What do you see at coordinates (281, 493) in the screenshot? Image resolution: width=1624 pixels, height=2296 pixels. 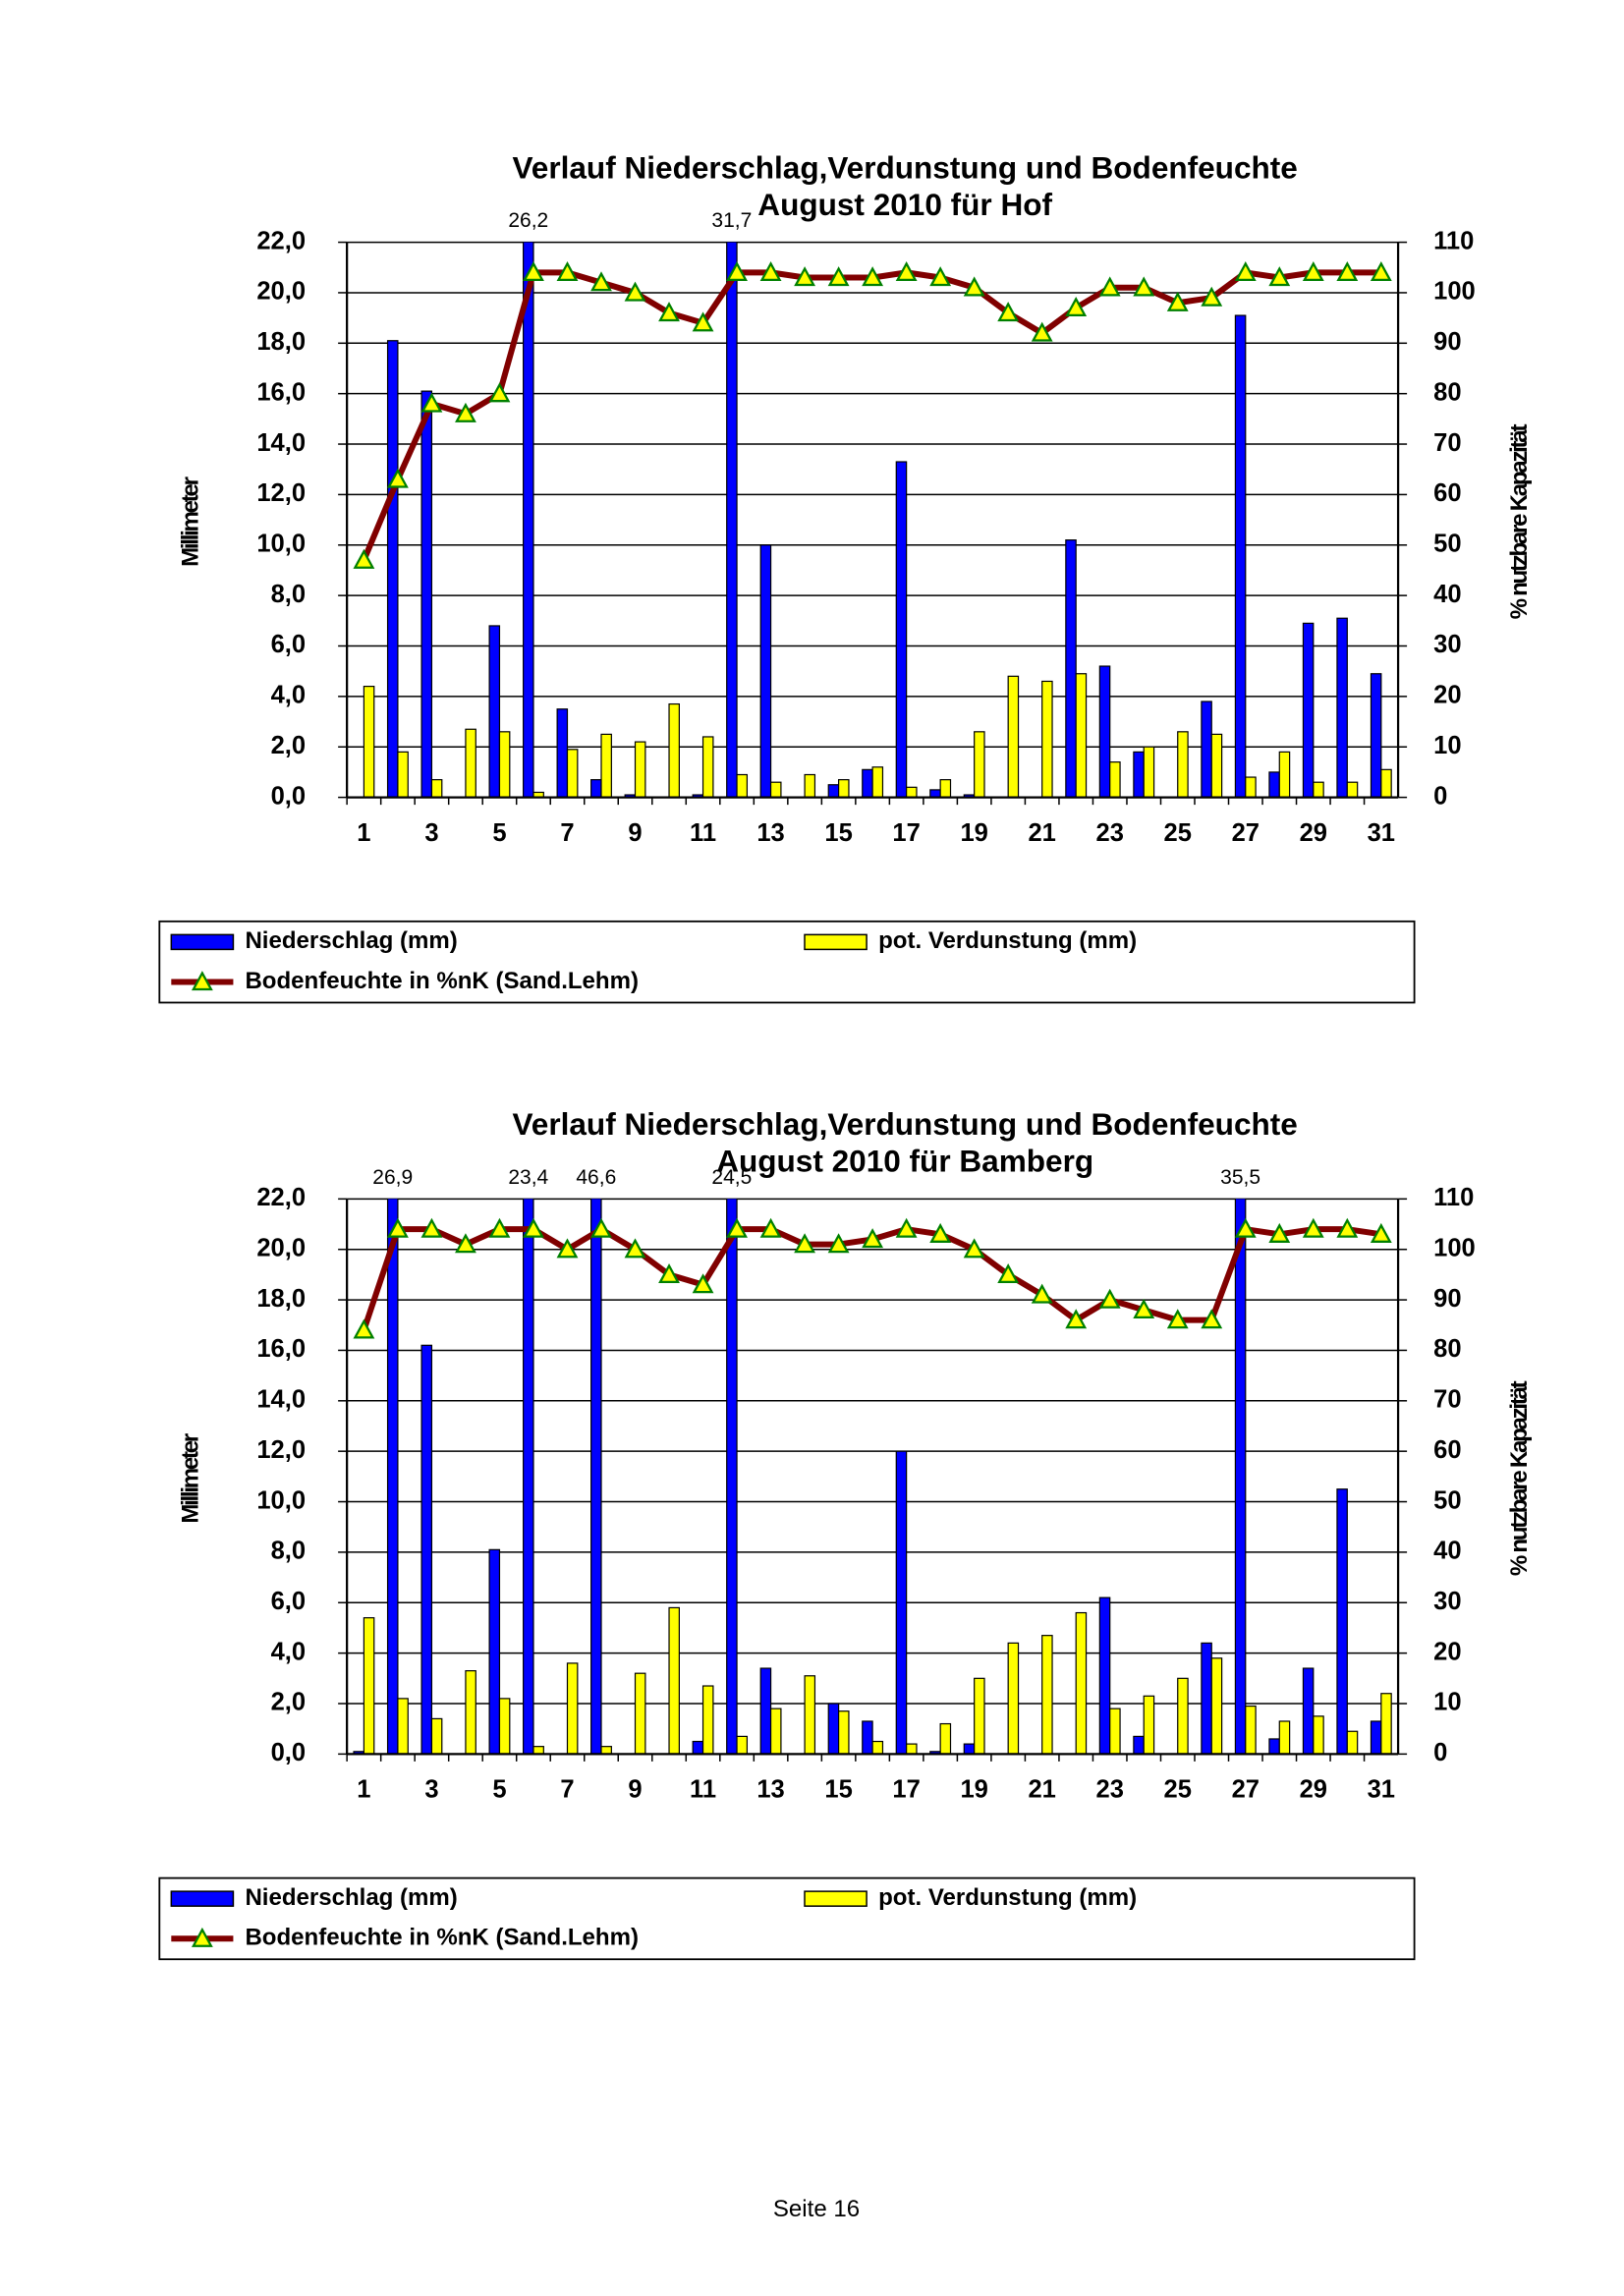 I see `y-tick-label: 12,0` at bounding box center [281, 493].